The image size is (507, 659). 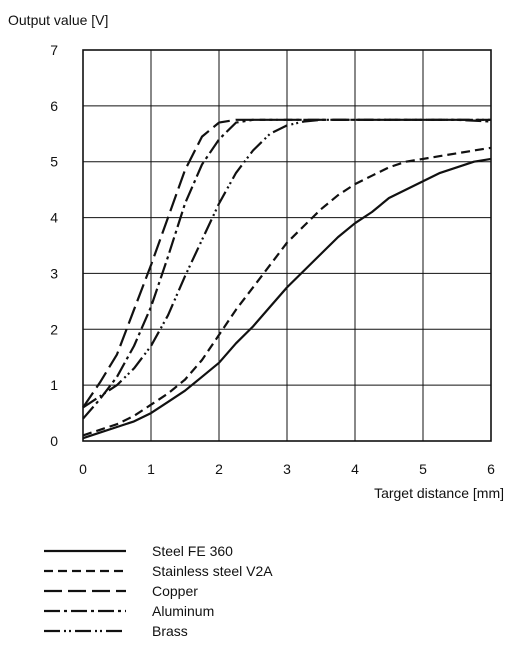 What do you see at coordinates (54, 106) in the screenshot?
I see `y-tick-label: 6` at bounding box center [54, 106].